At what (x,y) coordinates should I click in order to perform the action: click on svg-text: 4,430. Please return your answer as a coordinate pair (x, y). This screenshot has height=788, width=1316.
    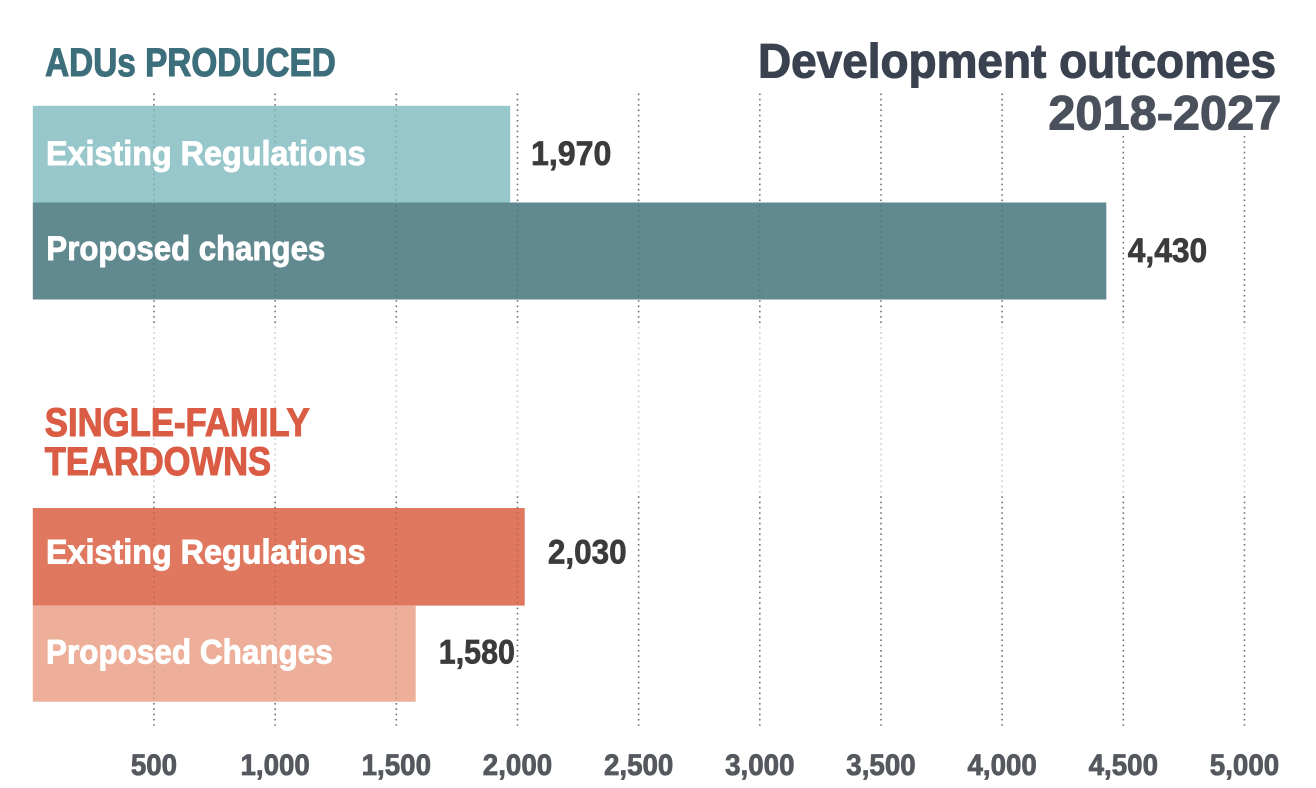
    Looking at the image, I should click on (1168, 251).